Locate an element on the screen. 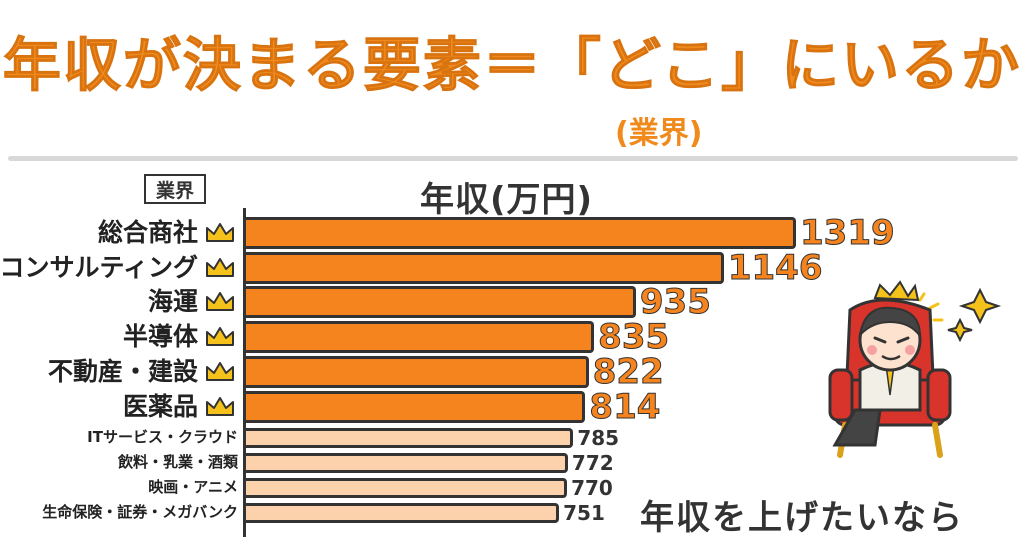 This screenshot has width=1024, height=539. category-label: 総合商社 is located at coordinates (147, 232).